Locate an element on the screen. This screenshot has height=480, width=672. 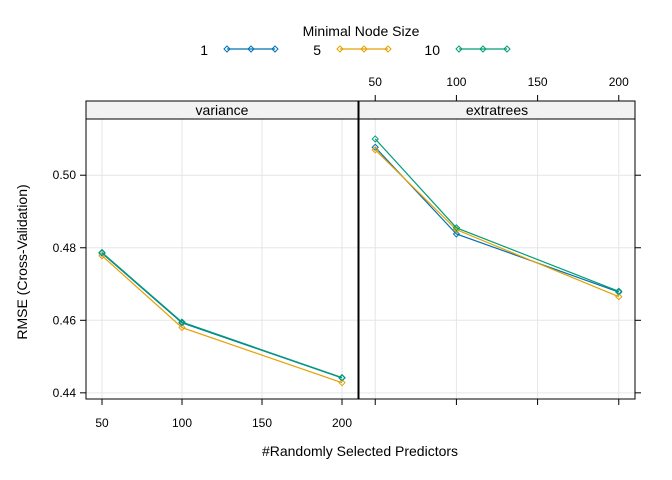
y-tick-label-2: 0.48 is located at coordinates (65, 248).